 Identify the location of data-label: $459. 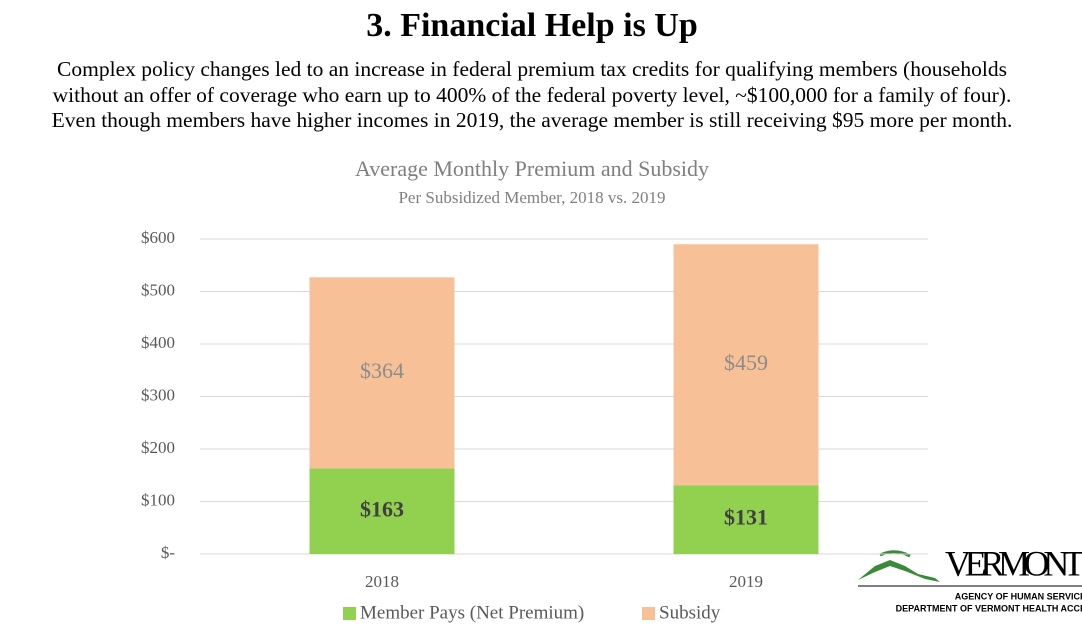
(746, 362).